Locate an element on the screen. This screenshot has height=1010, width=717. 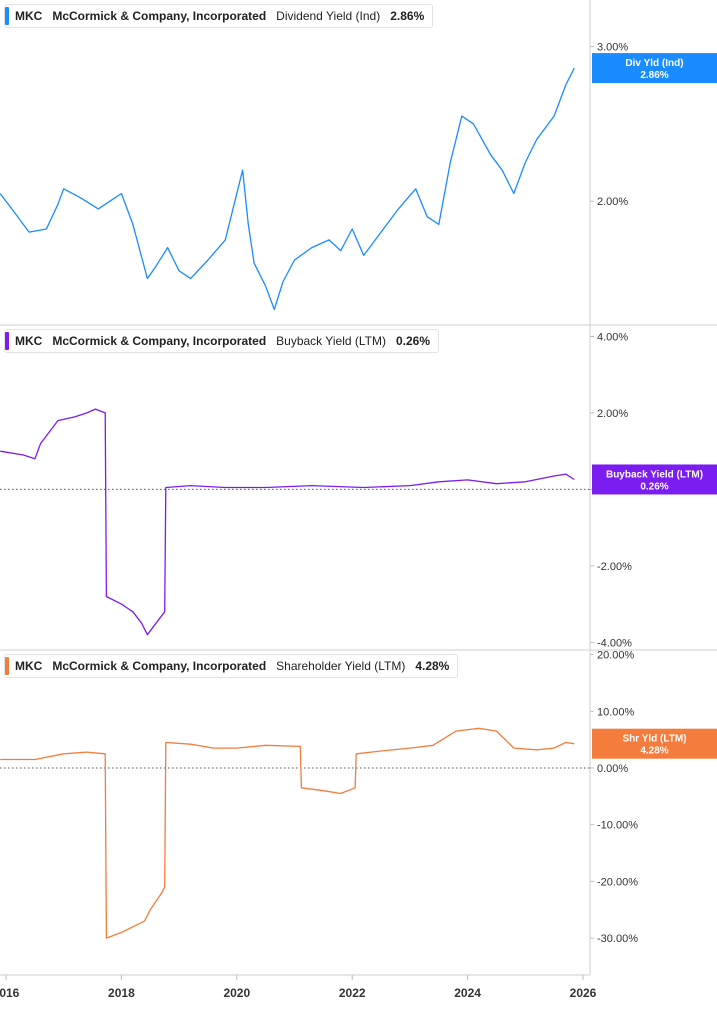
y-tick-label: -4.00% is located at coordinates (614, 643).